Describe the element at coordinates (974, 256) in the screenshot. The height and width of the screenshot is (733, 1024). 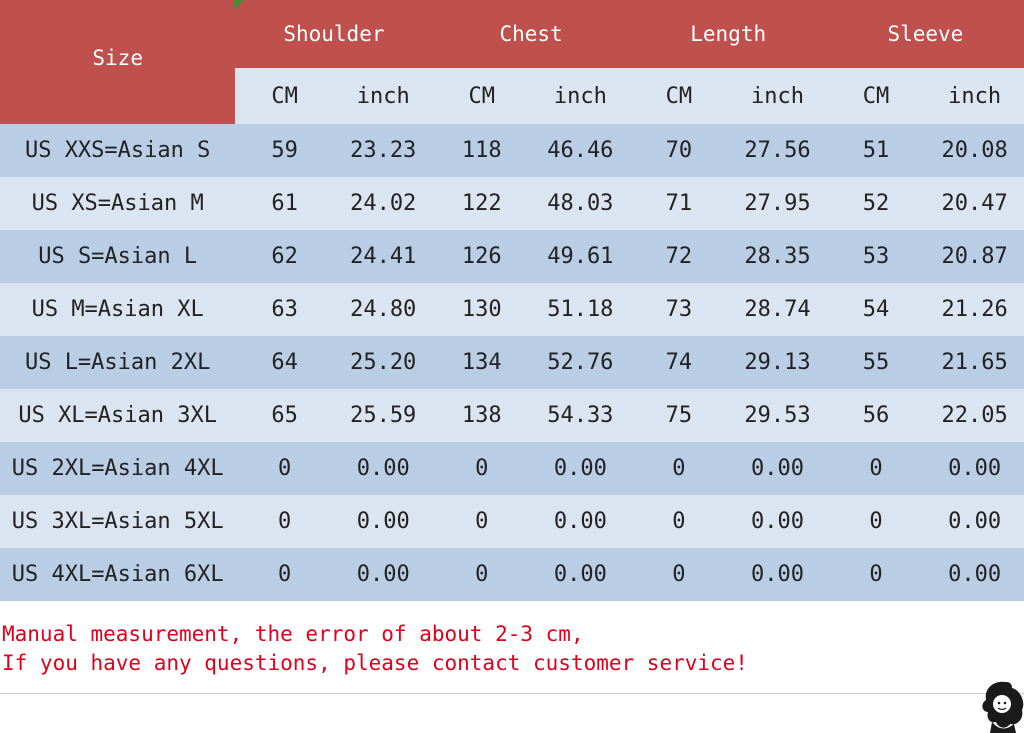
I see `measurement-cell: 20.87` at that location.